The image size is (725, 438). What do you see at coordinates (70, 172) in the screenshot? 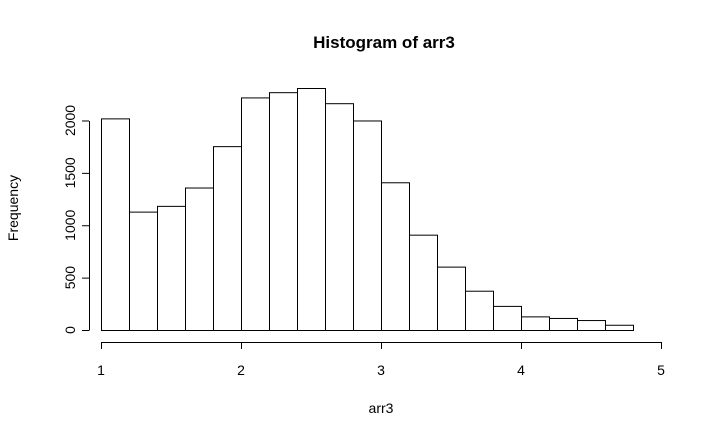
I see `y-tick-label: 1500` at bounding box center [70, 172].